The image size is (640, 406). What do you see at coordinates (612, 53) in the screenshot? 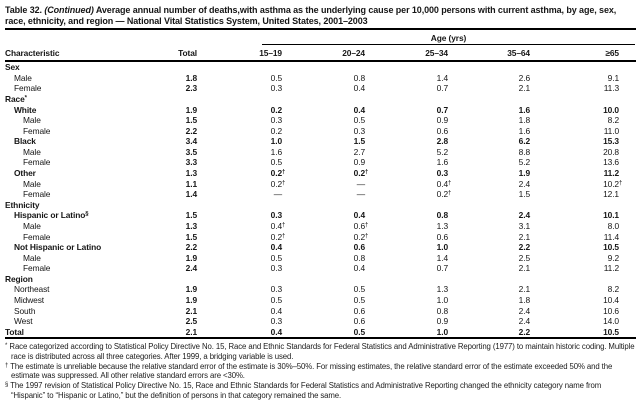
I see `column-header-65-plus: ≥65` at bounding box center [612, 53].